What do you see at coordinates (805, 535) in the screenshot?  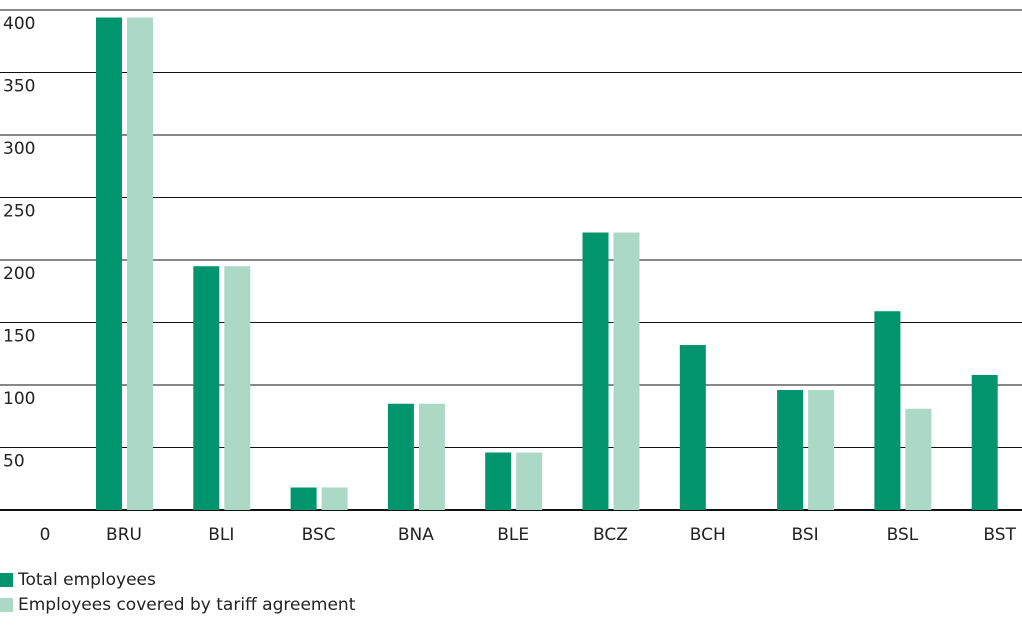 I see `x-tick-label: BSI` at bounding box center [805, 535].